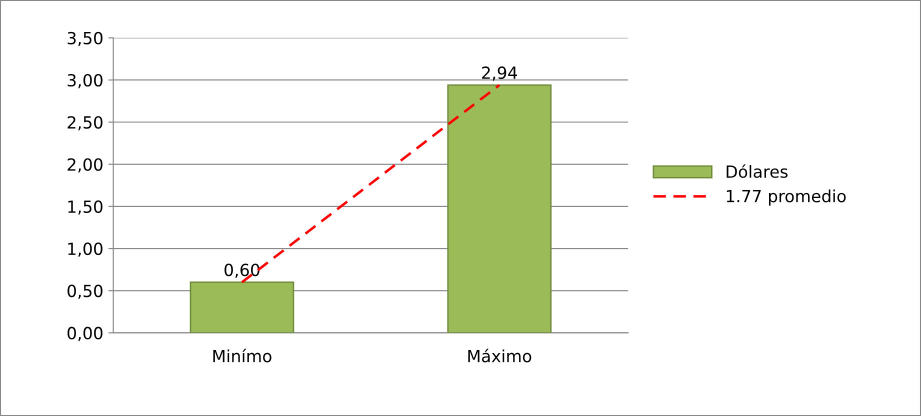 The width and height of the screenshot is (921, 416). Describe the element at coordinates (85, 291) in the screenshot. I see `y-tick-label: 0,50` at that location.